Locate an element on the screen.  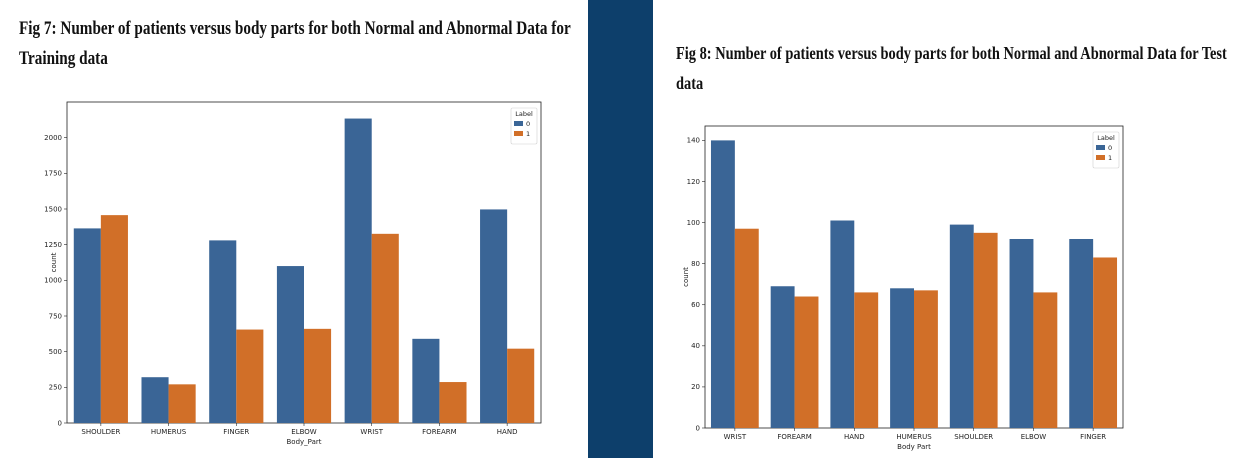
y-tick-label: 140 is located at coordinates (693, 141).